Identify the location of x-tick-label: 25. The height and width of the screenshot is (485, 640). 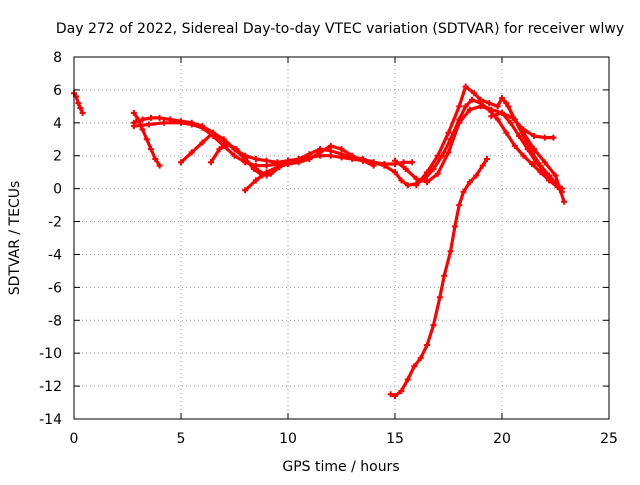
(609, 439).